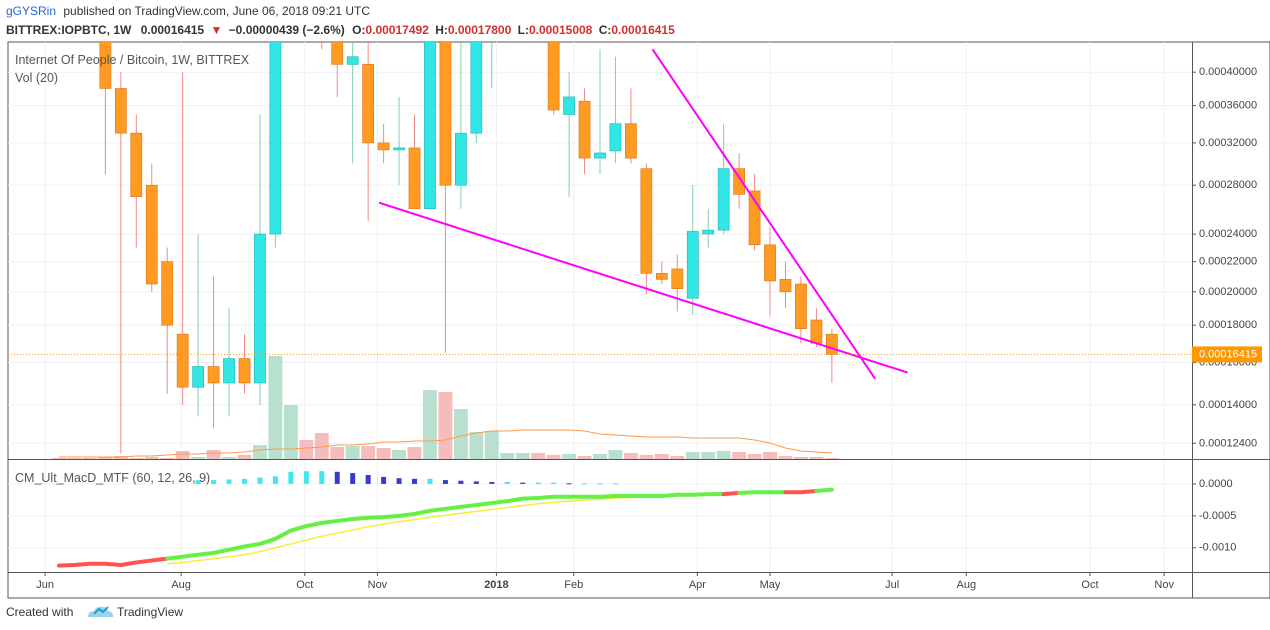 The width and height of the screenshot is (1270, 630). Describe the element at coordinates (770, 585) in the screenshot. I see `x-tick-label: May` at that location.